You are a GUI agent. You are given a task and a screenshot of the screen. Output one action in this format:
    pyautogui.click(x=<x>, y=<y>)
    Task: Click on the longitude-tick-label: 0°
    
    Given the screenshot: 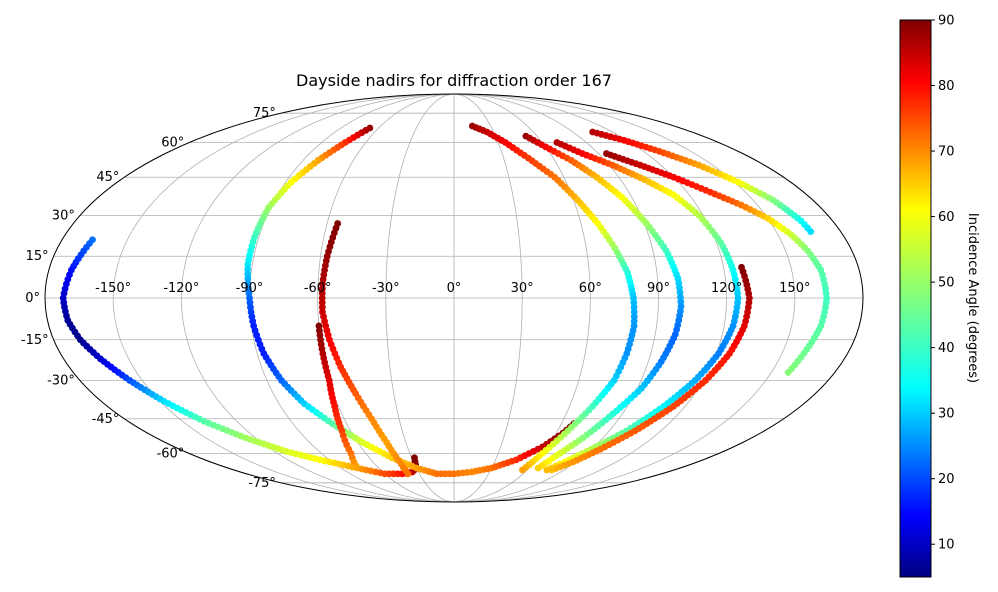 What is the action you would take?
    pyautogui.click(x=454, y=288)
    